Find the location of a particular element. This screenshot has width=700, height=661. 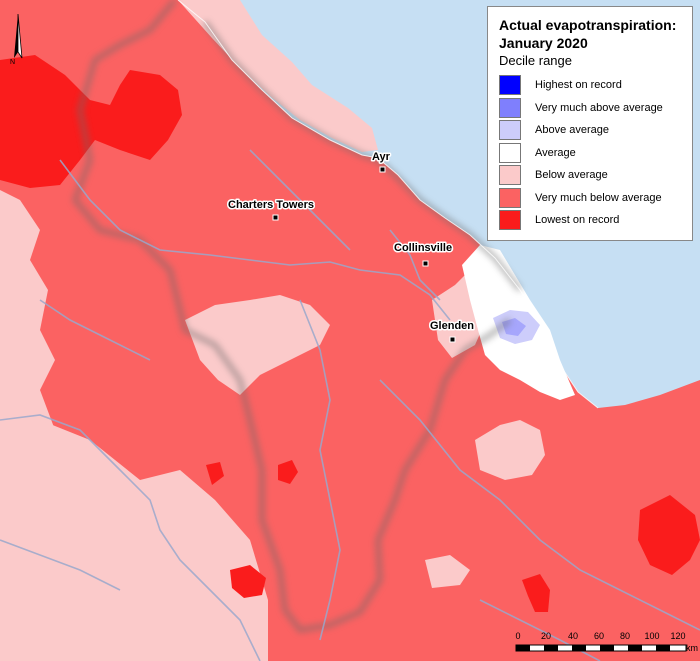

legend-title-line2: January 2020 is located at coordinates (543, 43).